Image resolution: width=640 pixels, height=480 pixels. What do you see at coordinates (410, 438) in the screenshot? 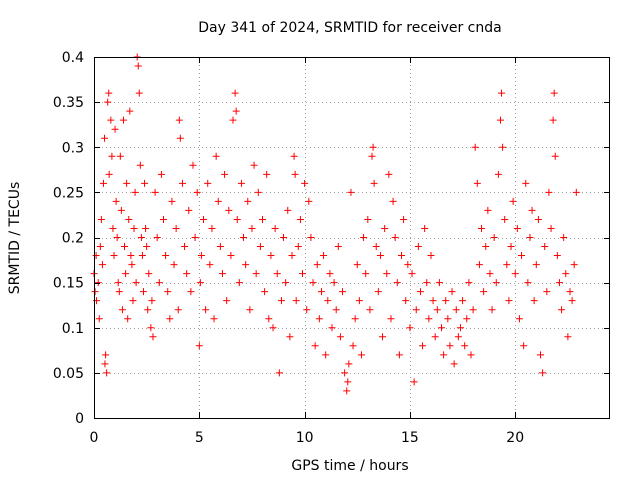
I see `x-tick-label: 15` at bounding box center [410, 438].